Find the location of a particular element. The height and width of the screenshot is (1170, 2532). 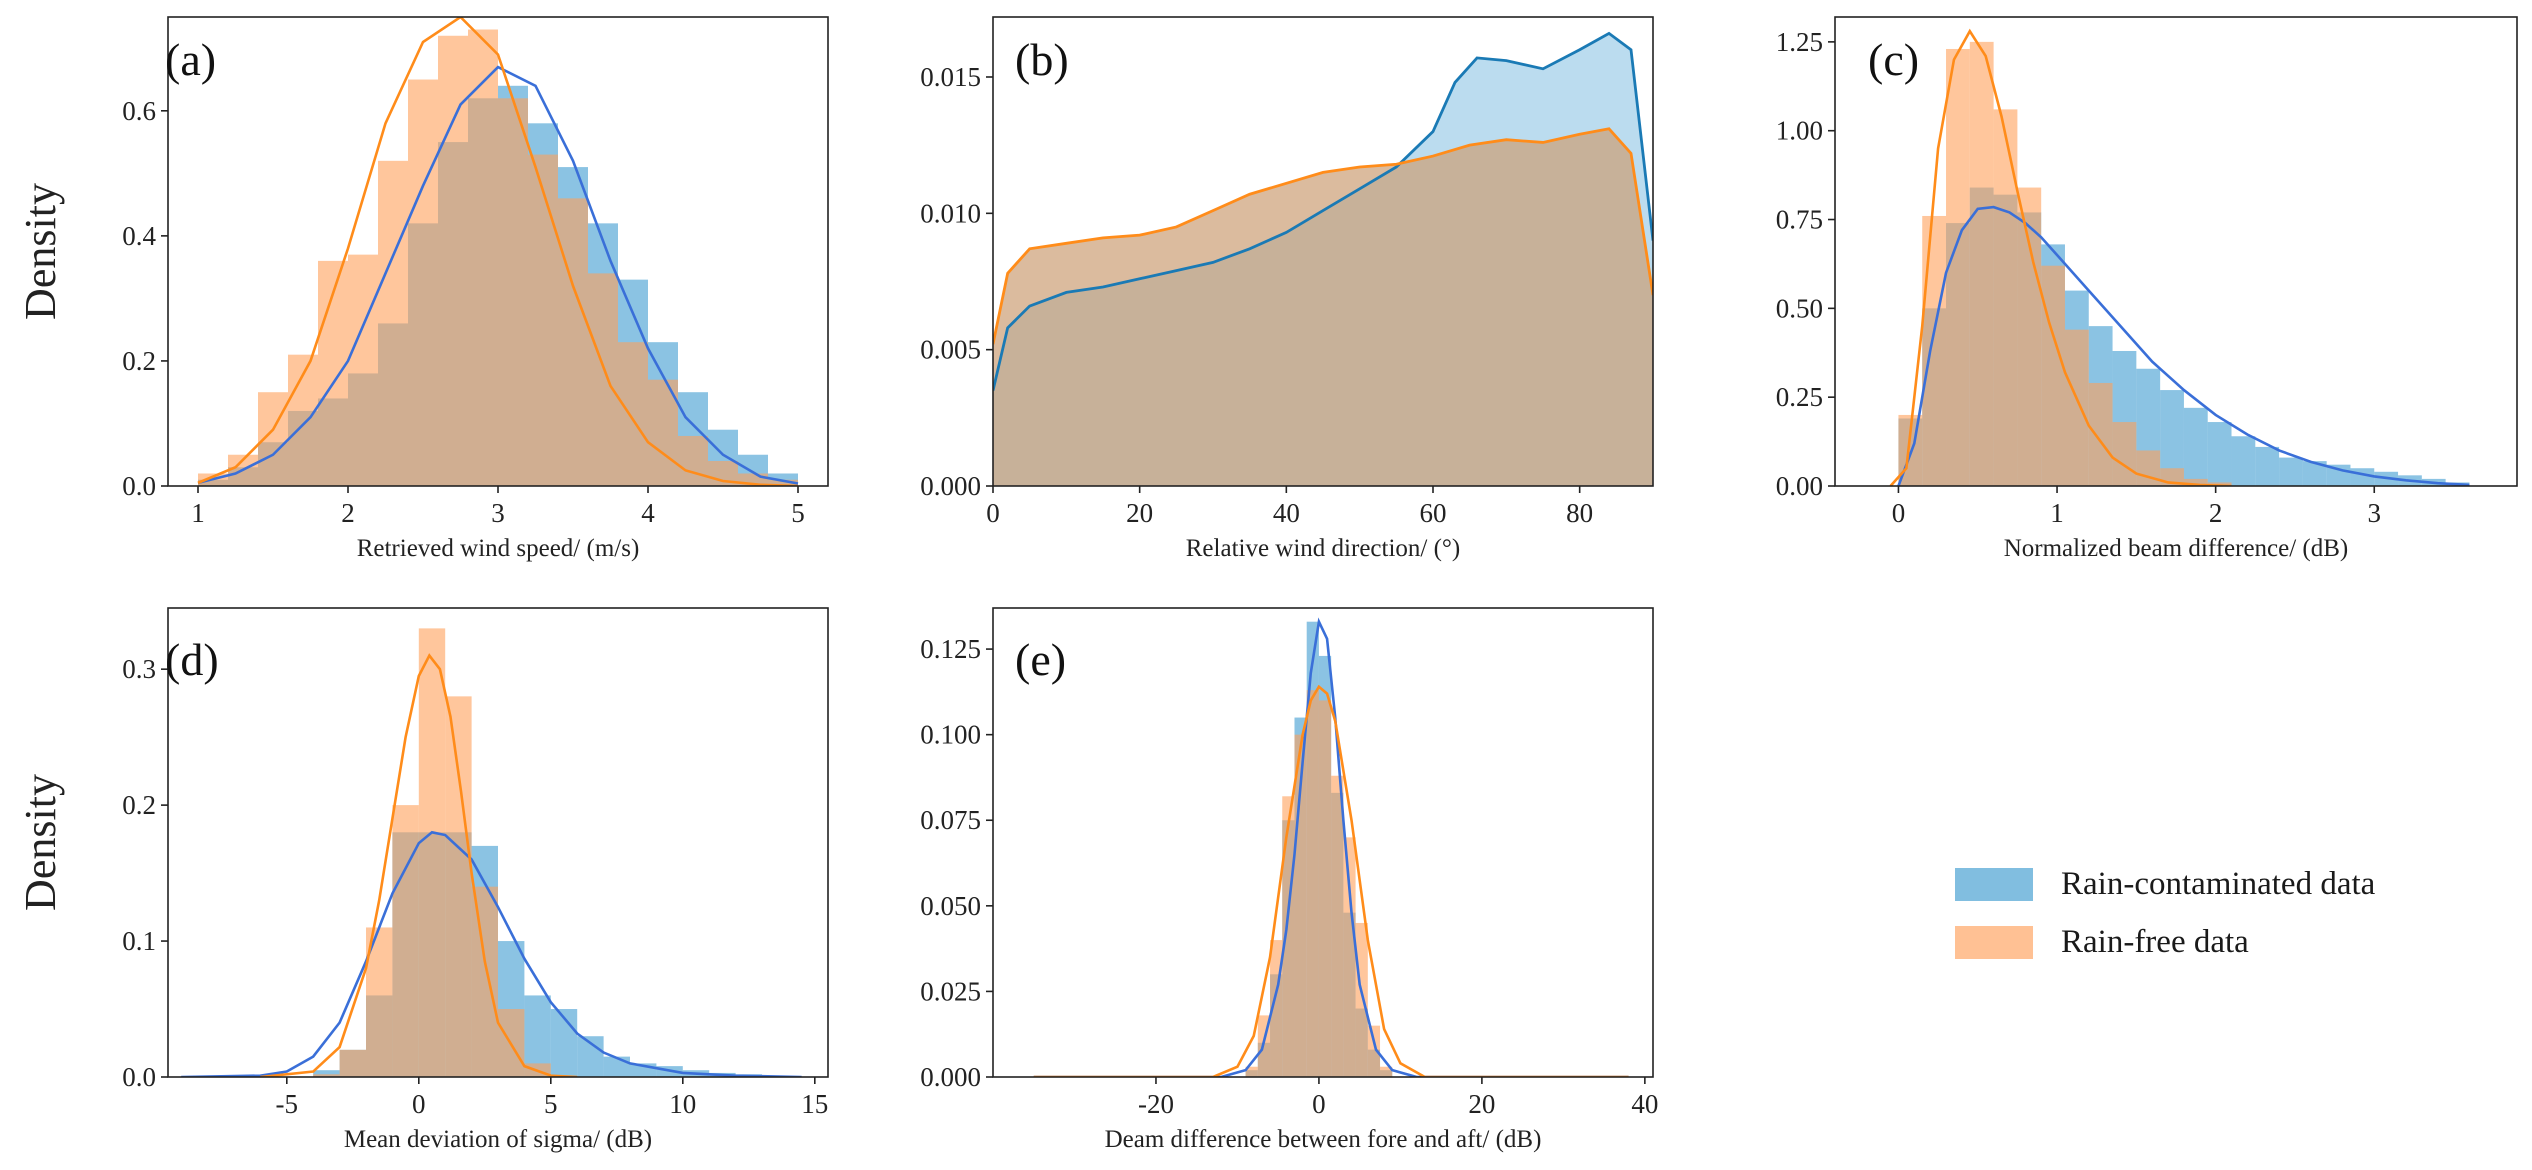

x-tick-label: 10 is located at coordinates (682, 1104).